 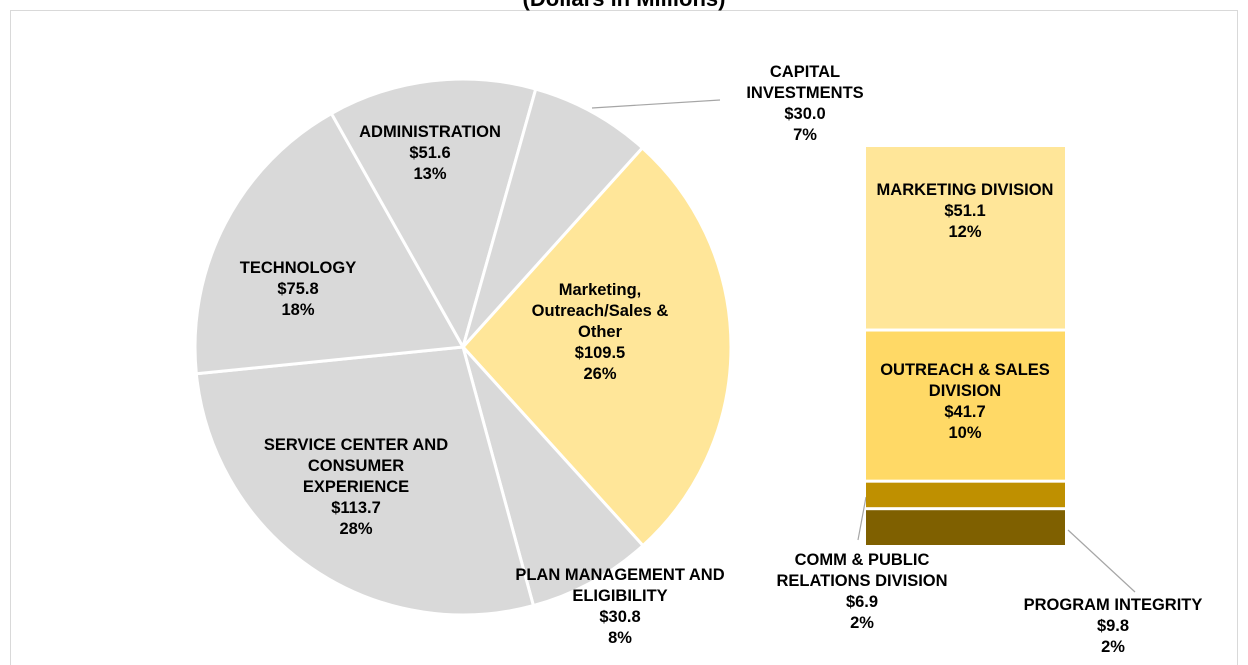 I want to click on label-value: $109.5, so click(x=600, y=353).